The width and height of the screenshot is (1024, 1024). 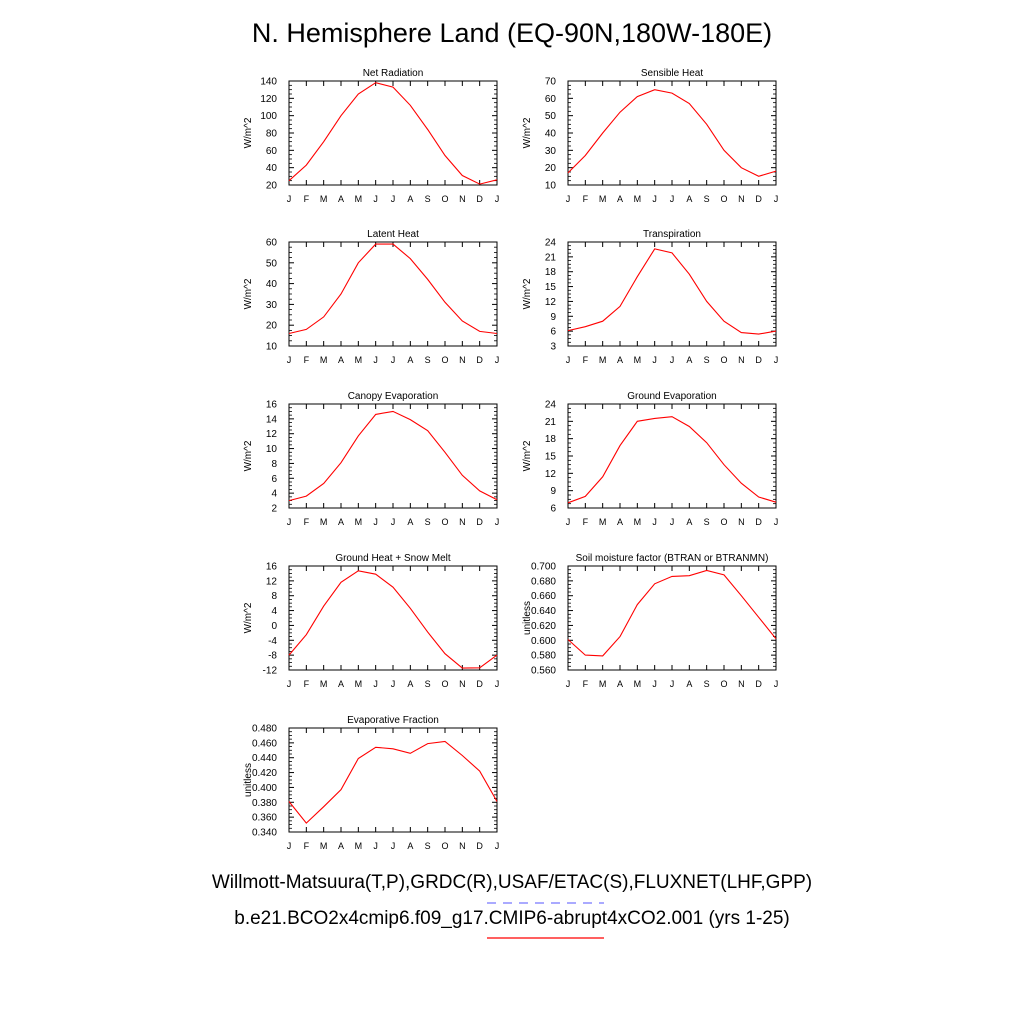 What do you see at coordinates (274, 494) in the screenshot?
I see `y-tick-label: 4` at bounding box center [274, 494].